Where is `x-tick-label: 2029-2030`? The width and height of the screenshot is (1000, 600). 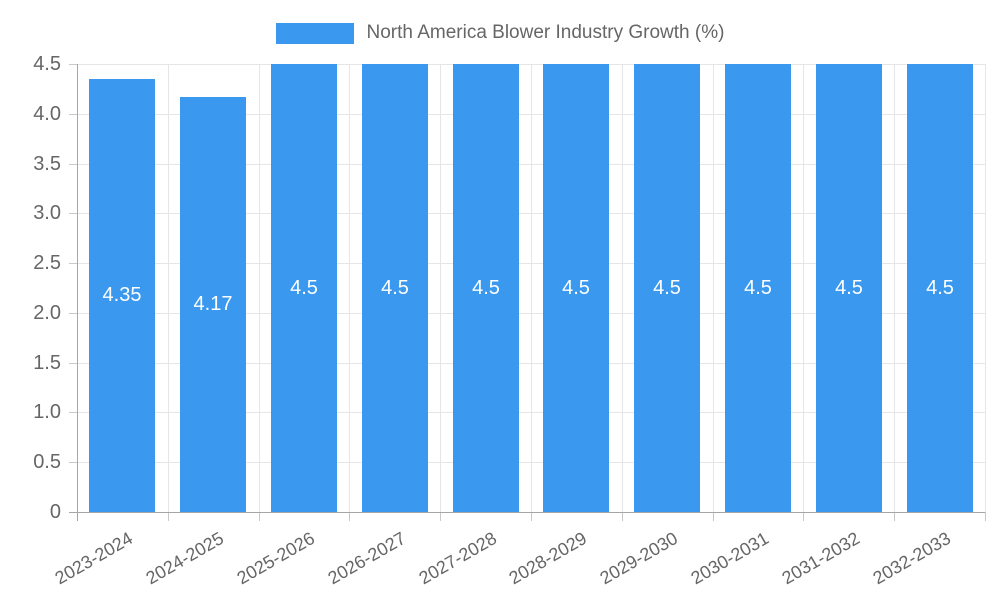
x-tick-label: 2029-2030 is located at coordinates (638, 558).